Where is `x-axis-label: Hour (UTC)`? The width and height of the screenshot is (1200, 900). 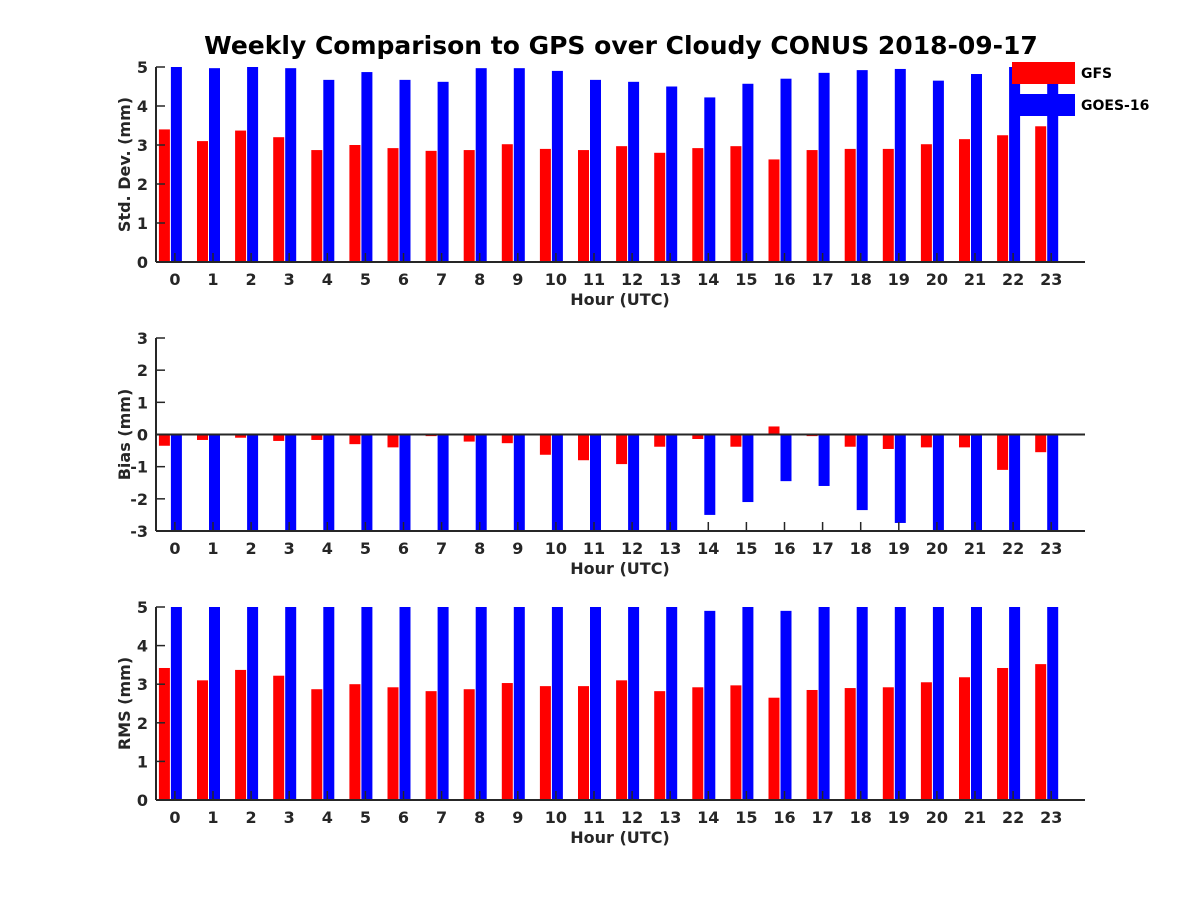 x-axis-label: Hour (UTC) is located at coordinates (620, 568).